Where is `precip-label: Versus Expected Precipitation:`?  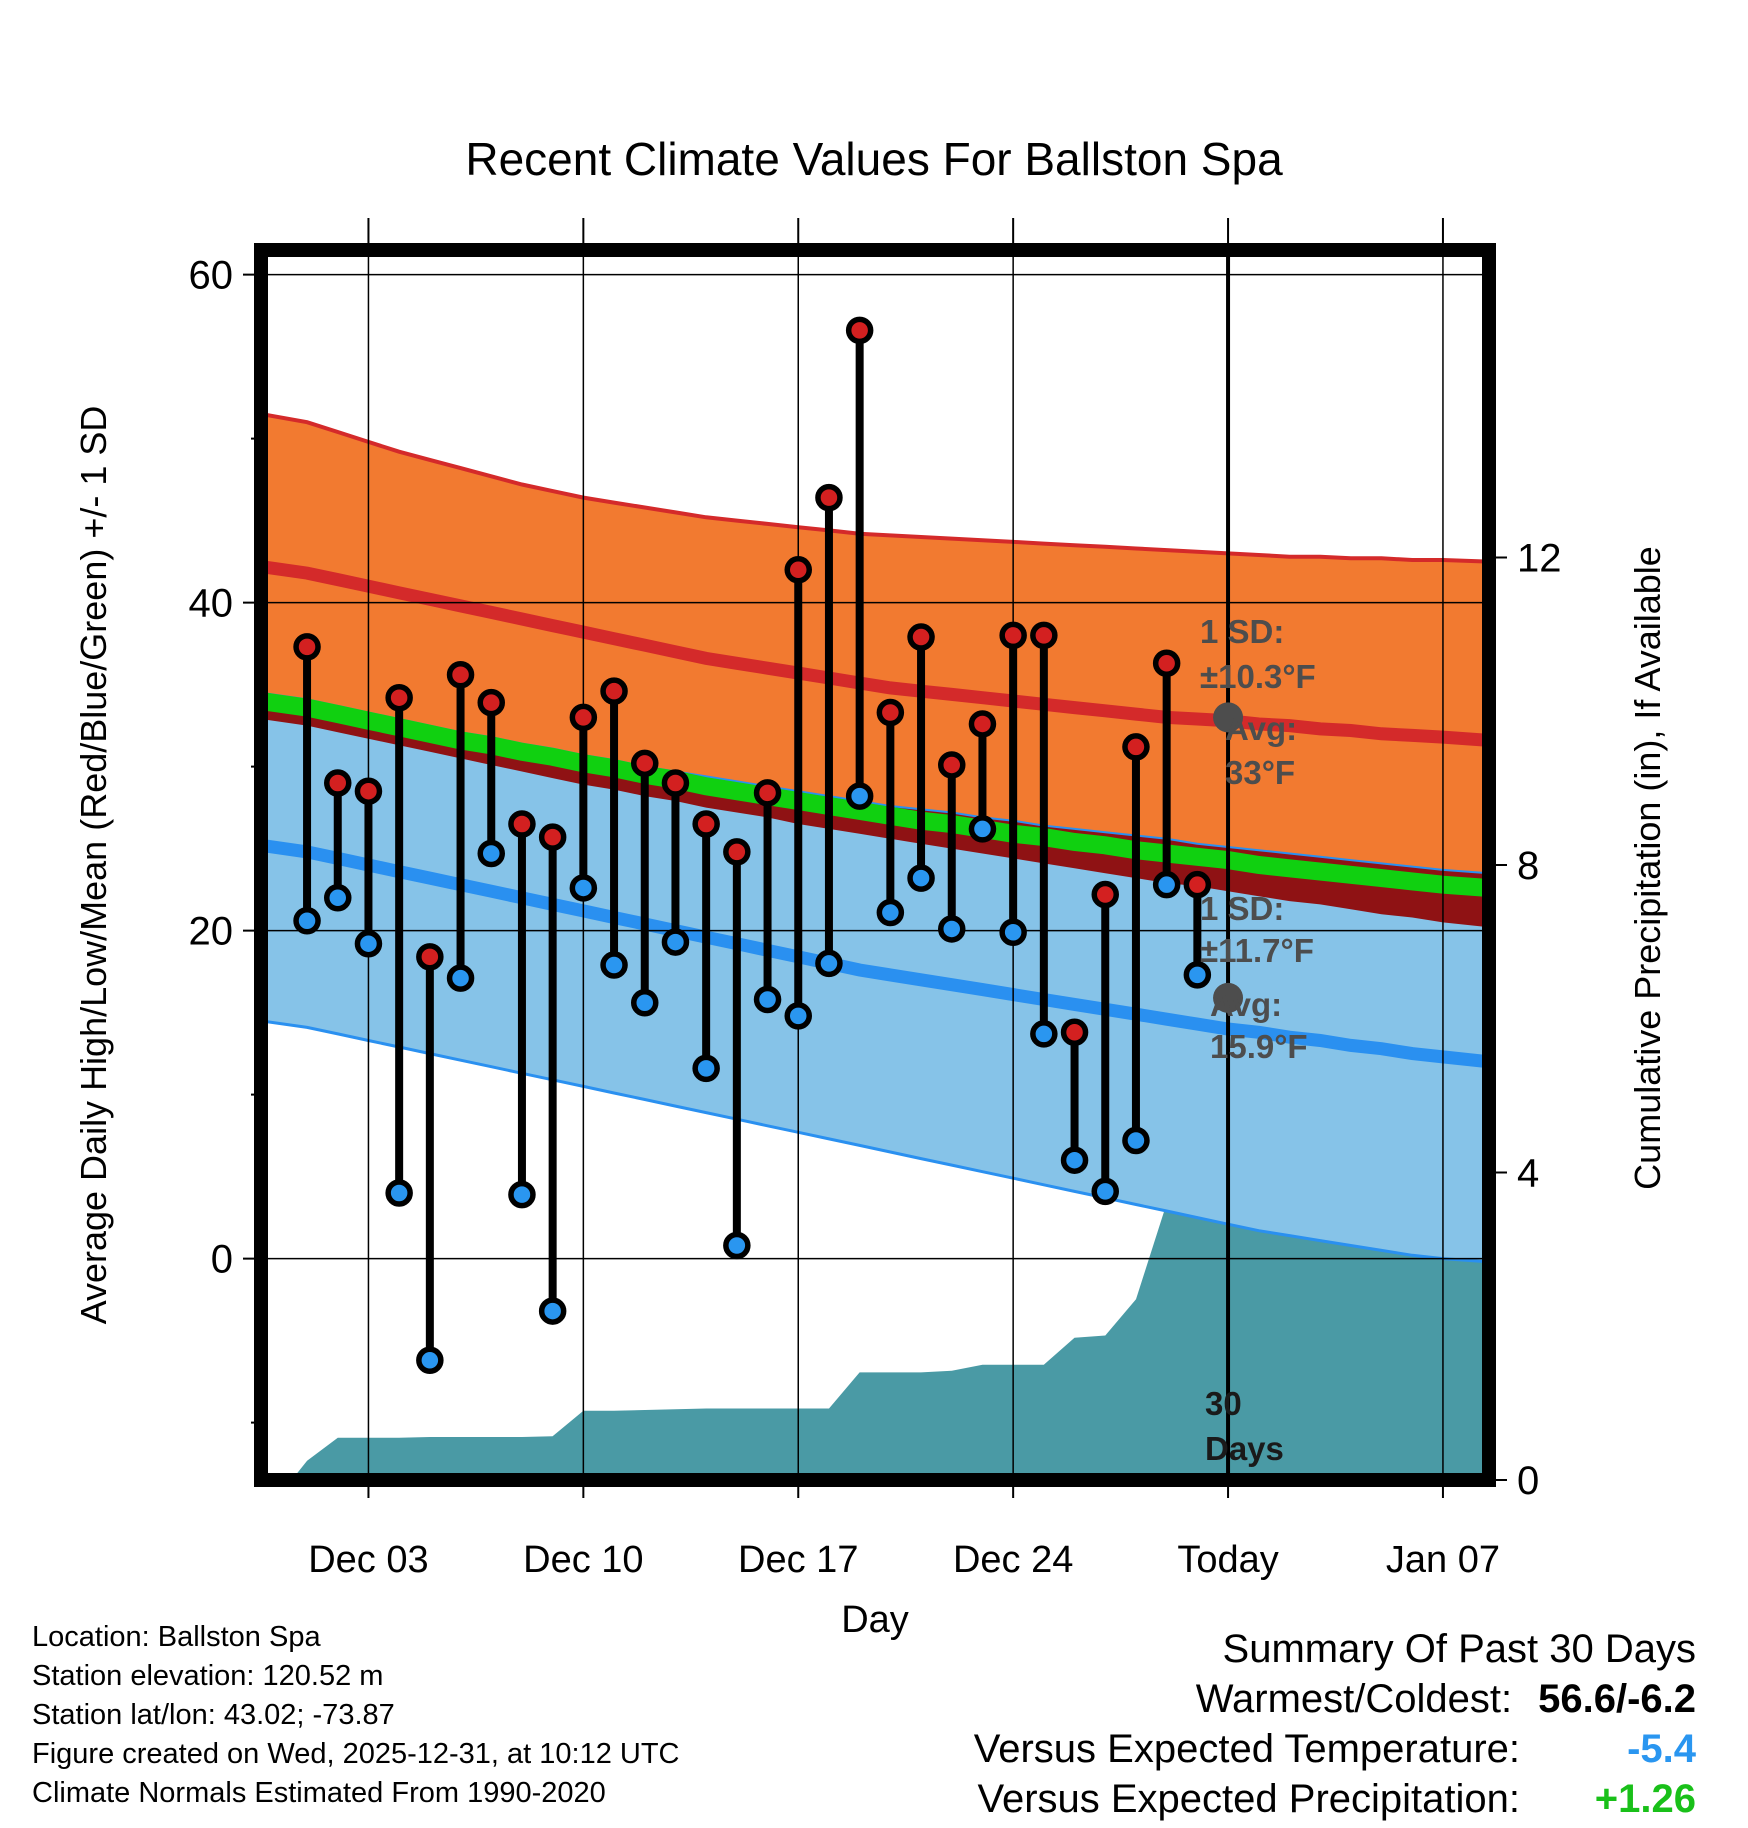 precip-label: Versus Expected Precipitation: is located at coordinates (1248, 1799).